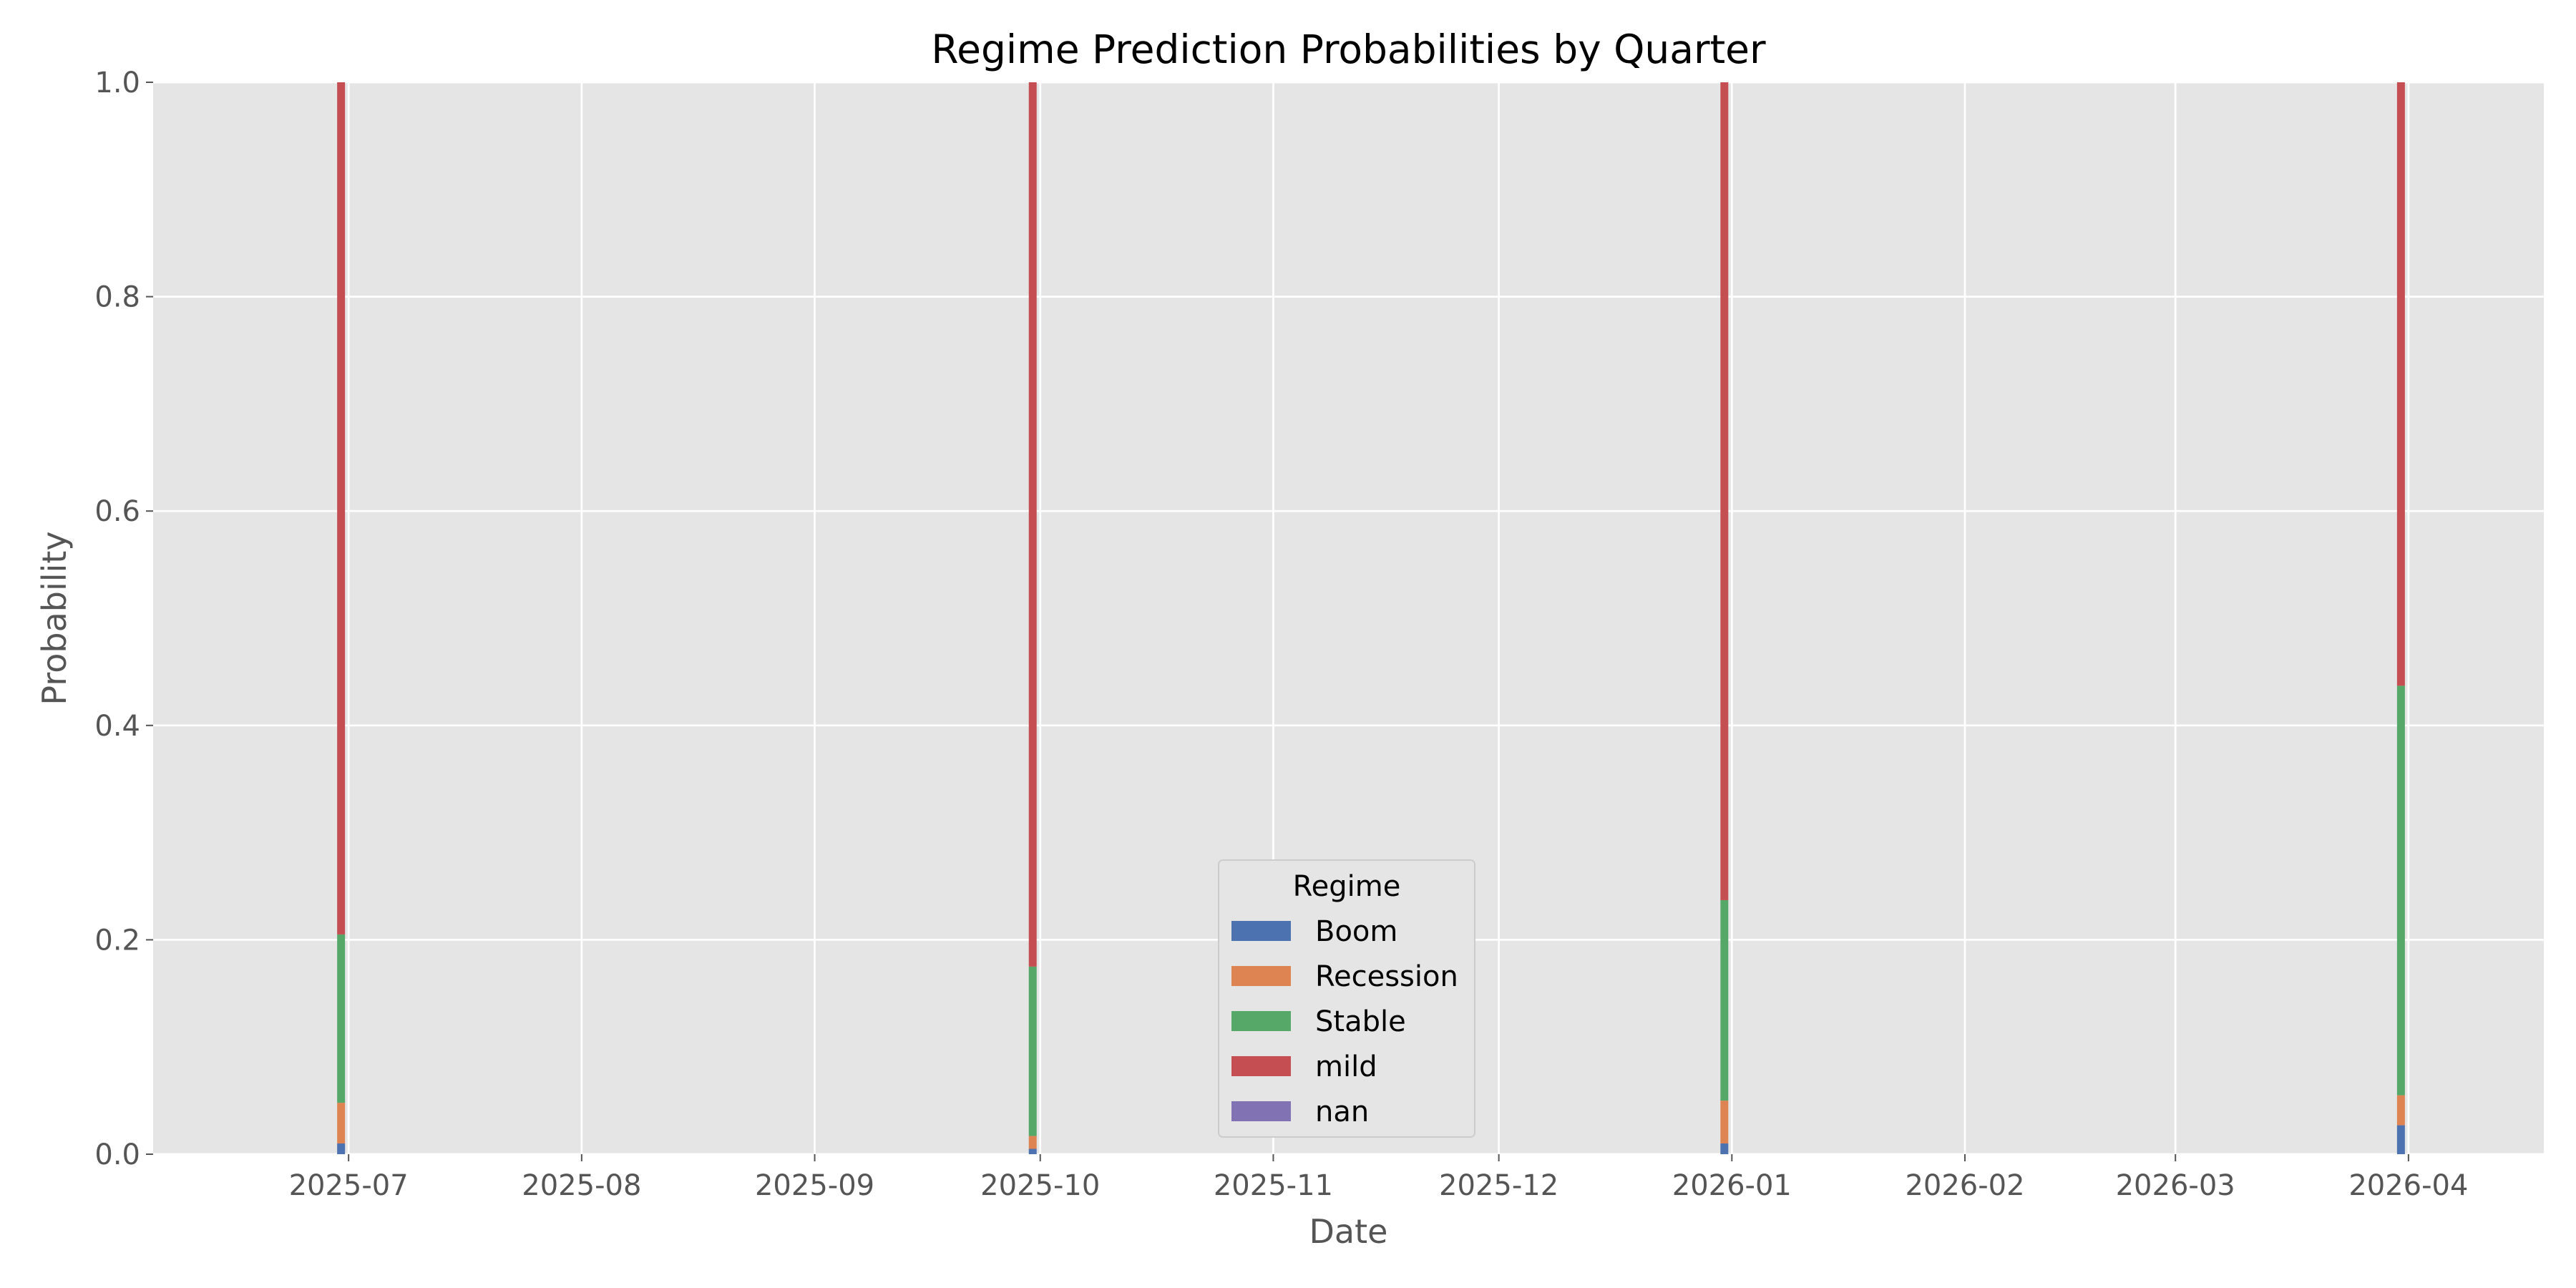 The height and width of the screenshot is (1288, 2576). What do you see at coordinates (2175, 1185) in the screenshot?
I see `x-tick-label: 2026-03` at bounding box center [2175, 1185].